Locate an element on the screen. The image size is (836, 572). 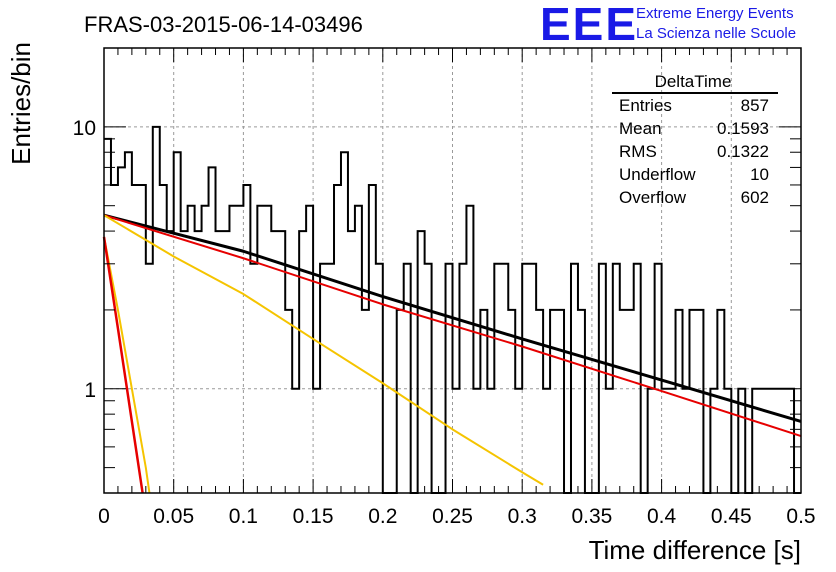
x-tick-label: 0.05 is located at coordinates (173, 516).